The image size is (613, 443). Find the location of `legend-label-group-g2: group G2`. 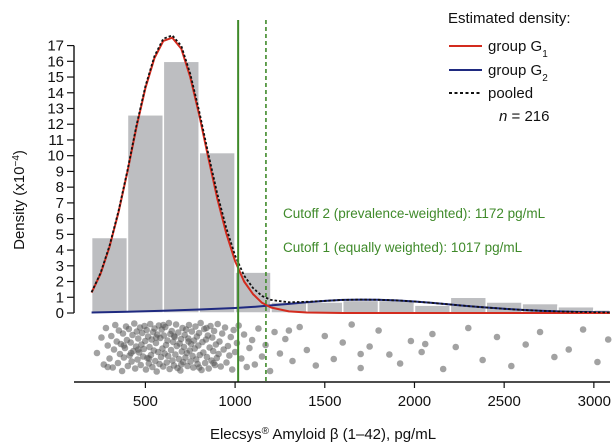

legend-label-group-g2: group G2 is located at coordinates (518, 73).